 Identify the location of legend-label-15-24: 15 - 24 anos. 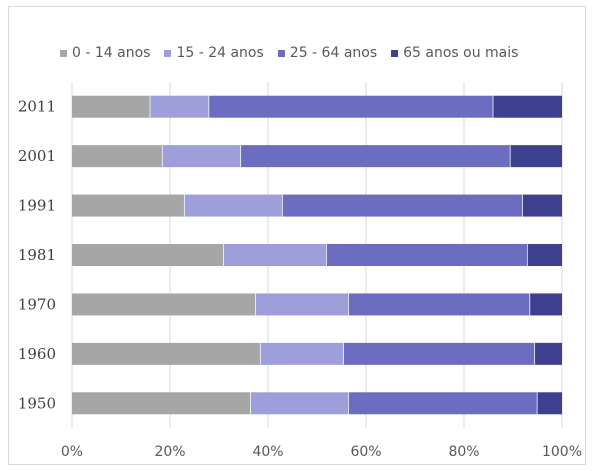
(220, 53).